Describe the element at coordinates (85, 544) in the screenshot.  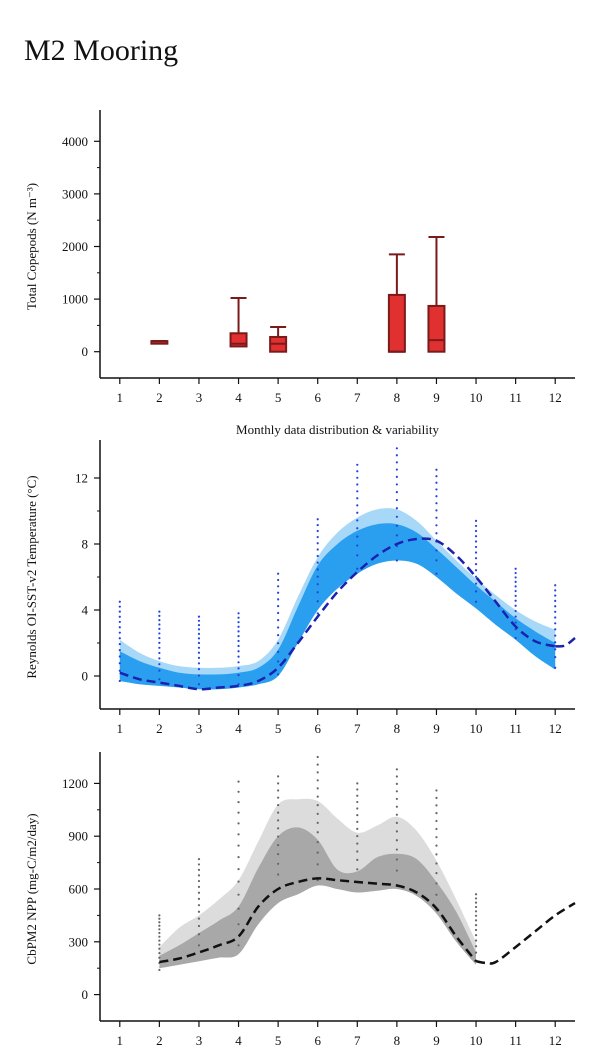
I see `y-tick-label: 8` at that location.